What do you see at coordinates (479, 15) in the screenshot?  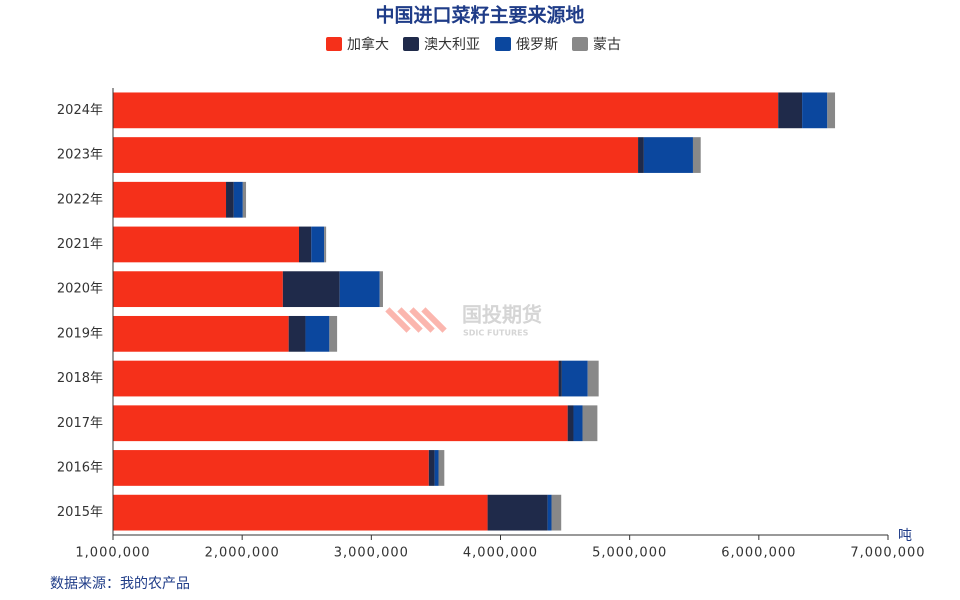 I see `chart-title: 中国进口菜籽主要来源地` at bounding box center [479, 15].